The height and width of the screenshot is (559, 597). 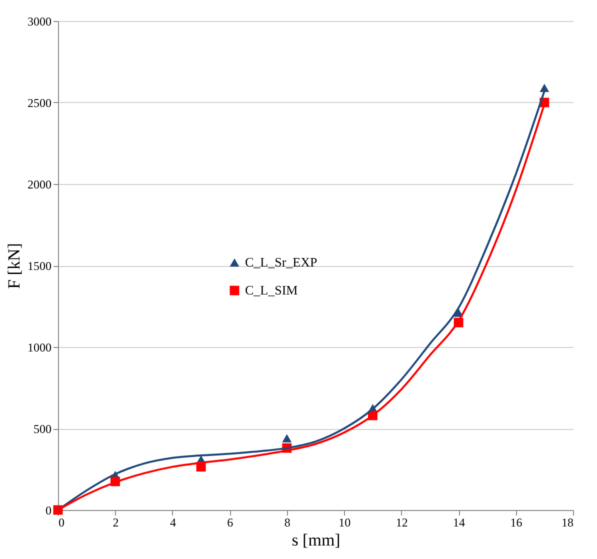 I want to click on y-tick-label: 2500, so click(x=40, y=103).